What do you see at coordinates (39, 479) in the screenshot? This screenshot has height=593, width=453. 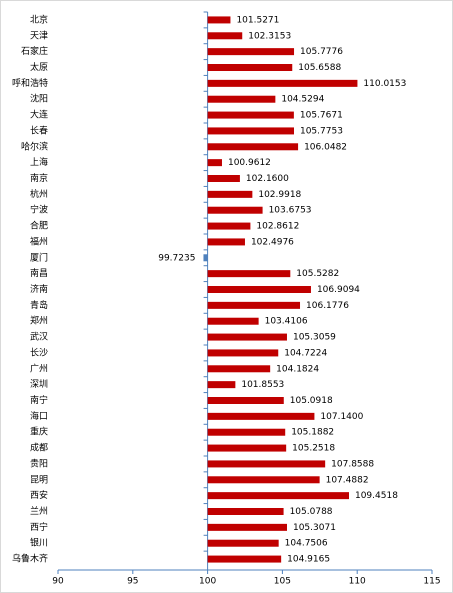 I see `y-tick-label: 昆明` at bounding box center [39, 479].